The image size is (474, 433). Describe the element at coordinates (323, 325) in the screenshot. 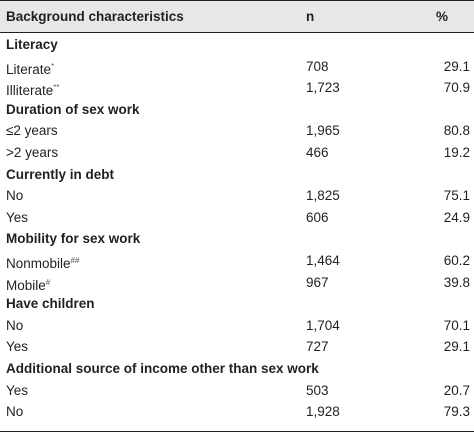

I see `n-cell: 1,704` at that location.